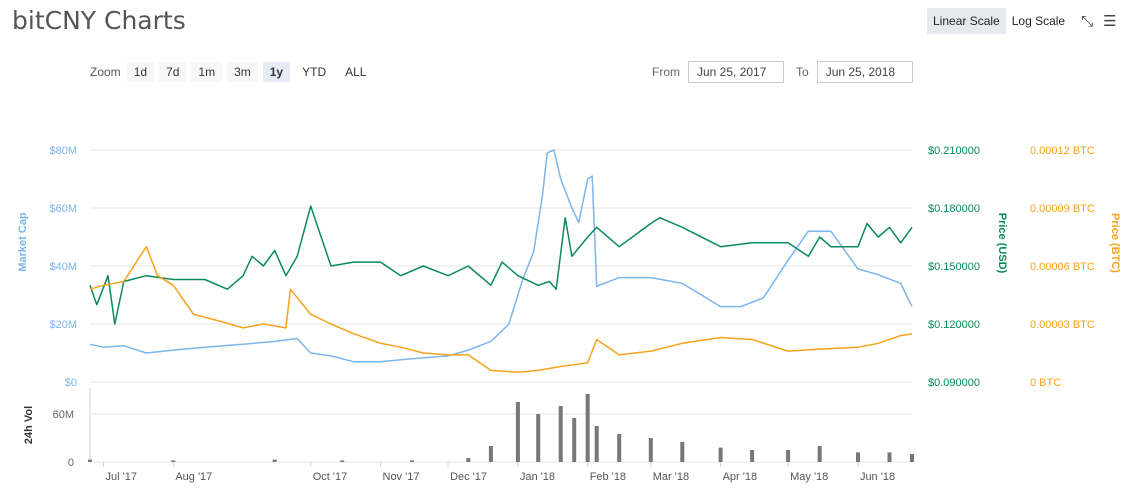 Image resolution: width=1138 pixels, height=496 pixels. What do you see at coordinates (1062, 325) in the screenshot?
I see `price-btc-tick-label: 0.00003 BTC` at bounding box center [1062, 325].